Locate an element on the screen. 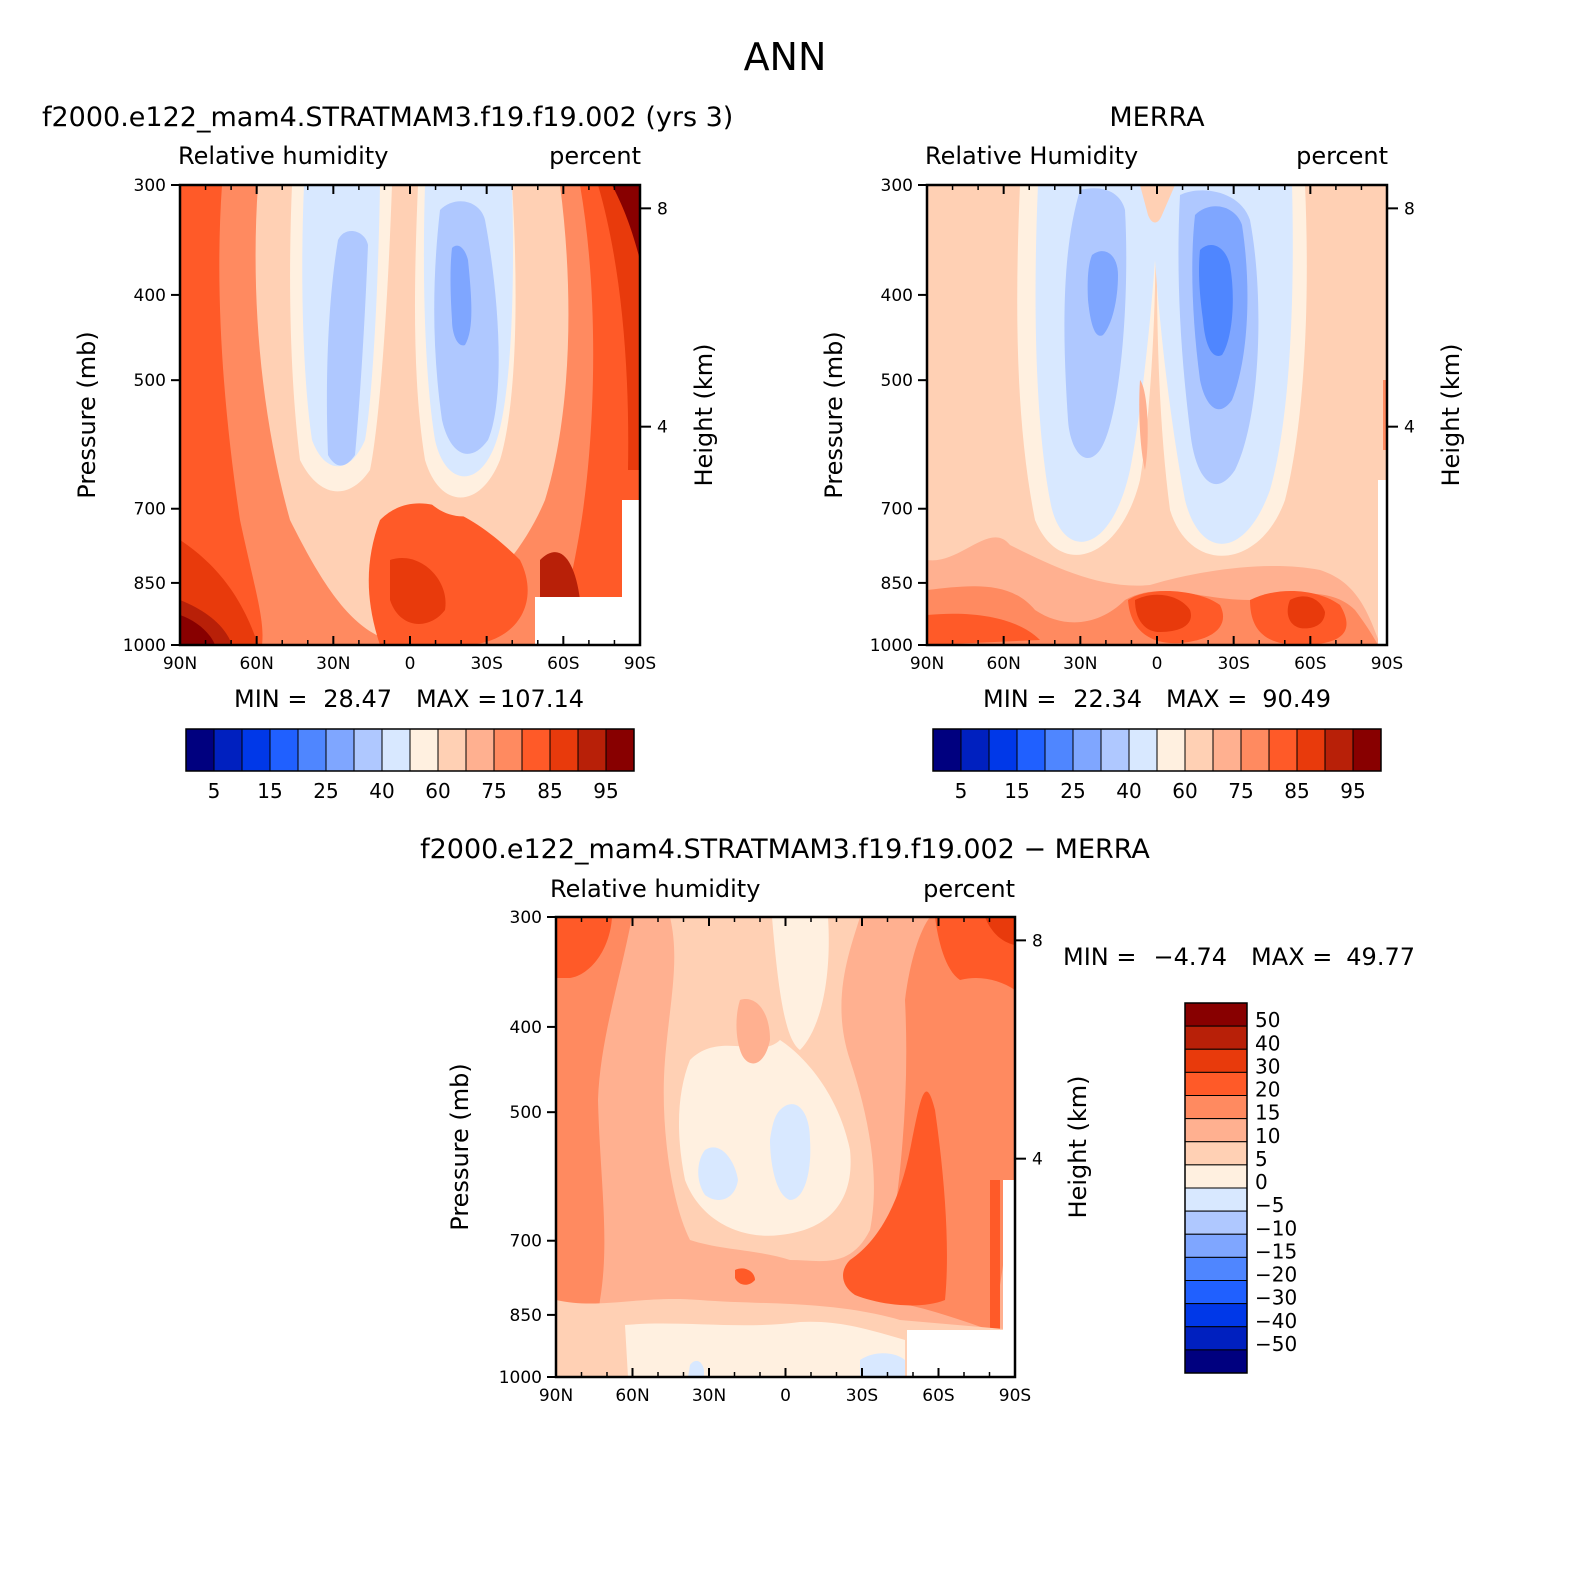 The width and height of the screenshot is (1591, 1592). colorbar-label: 20 is located at coordinates (1267, 1090).